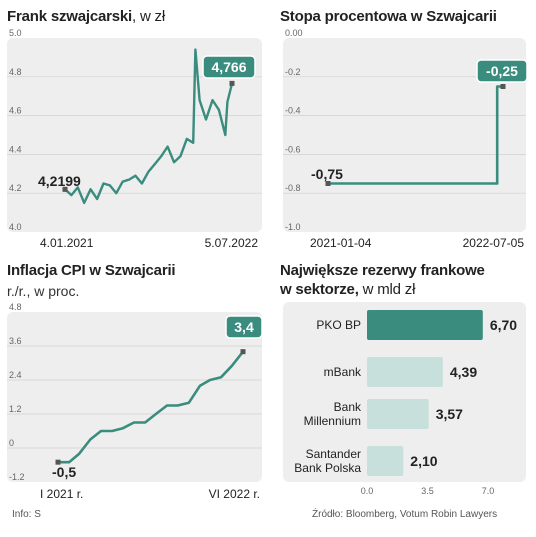 This screenshot has width=536, height=537. I want to click on bar-category-label: Millennium, so click(332, 421).